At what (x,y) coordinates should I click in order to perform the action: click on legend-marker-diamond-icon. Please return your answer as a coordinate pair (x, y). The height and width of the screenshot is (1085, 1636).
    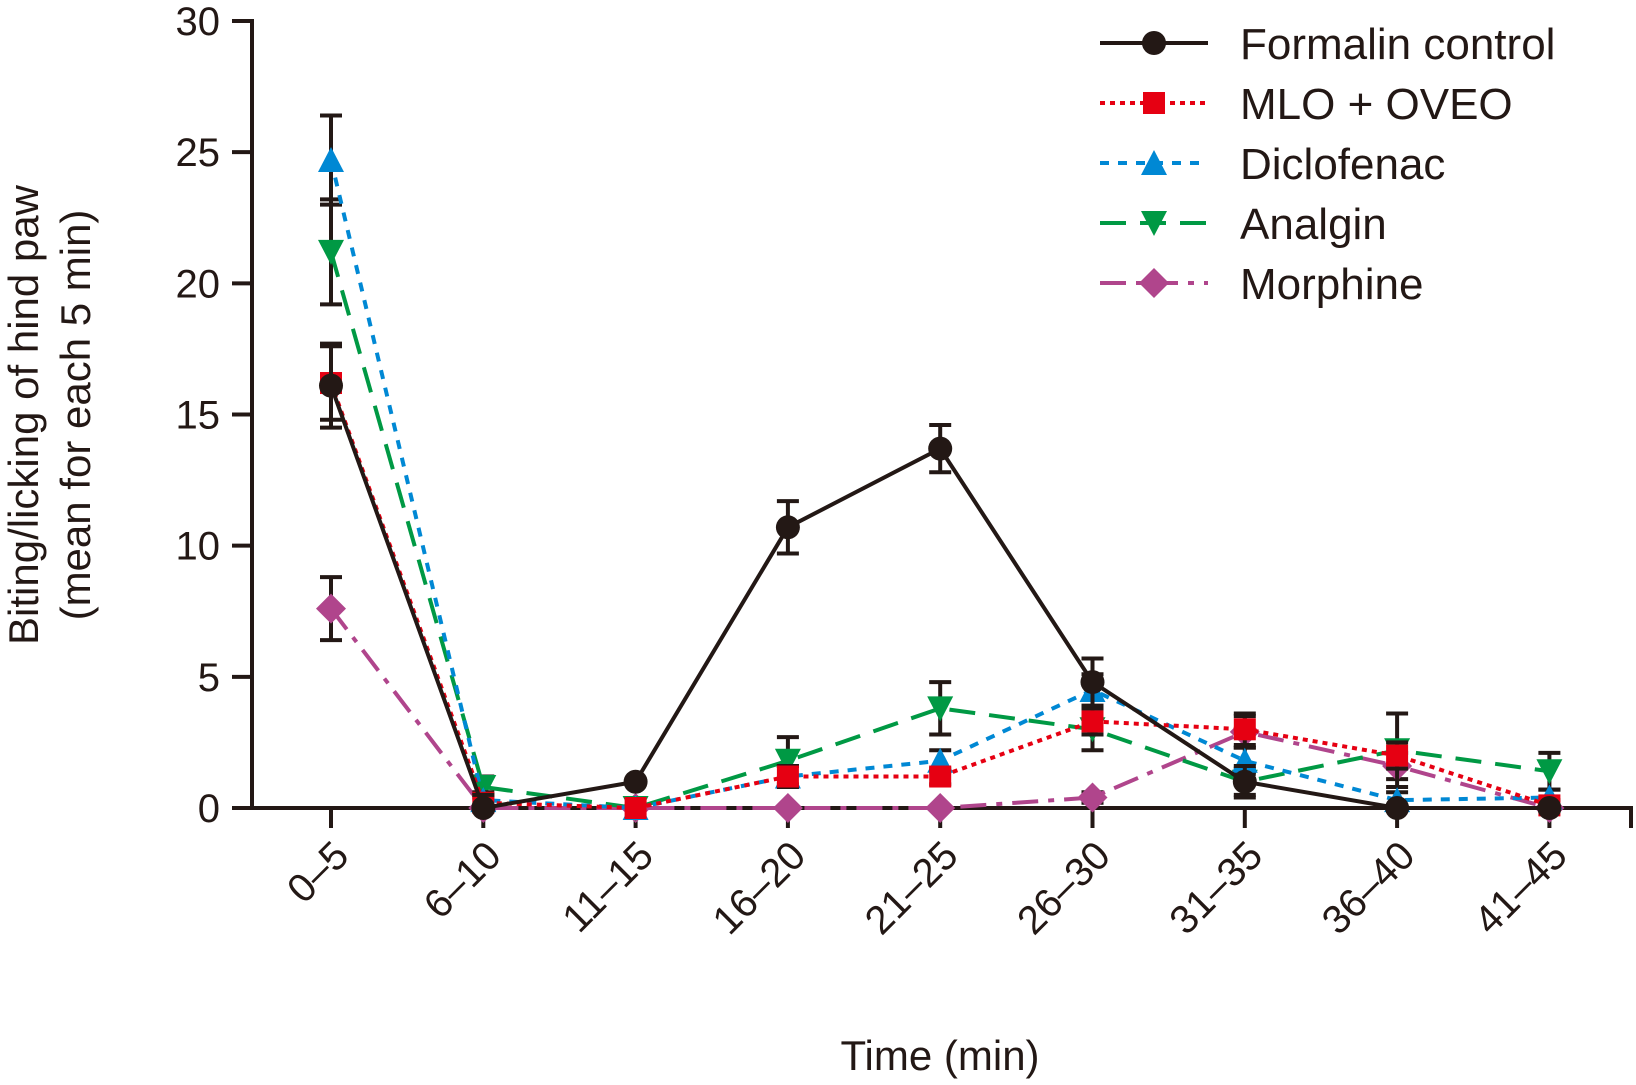
    Looking at the image, I should click on (1154, 283).